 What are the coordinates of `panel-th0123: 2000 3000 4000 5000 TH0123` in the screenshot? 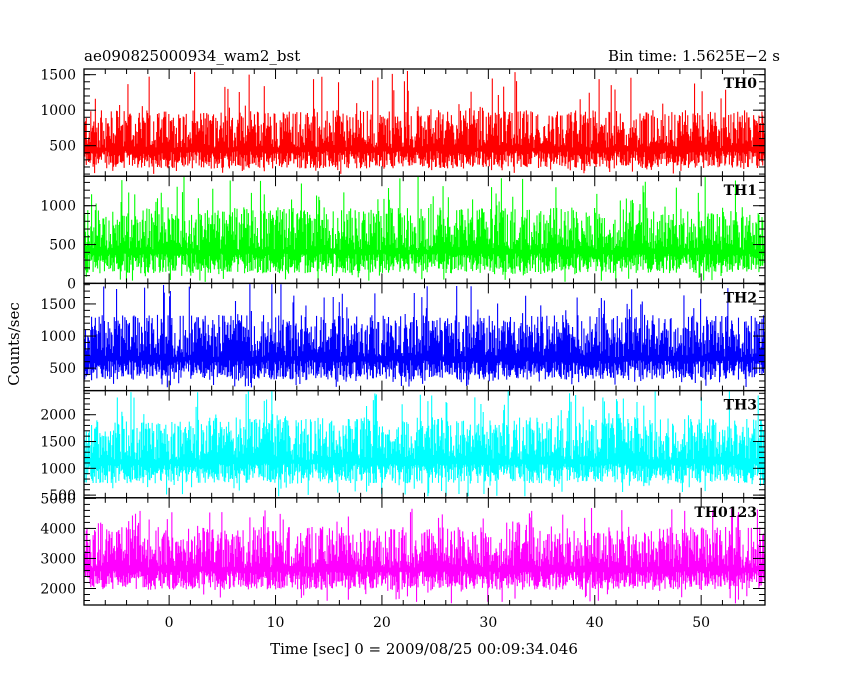 It's located at (403, 548).